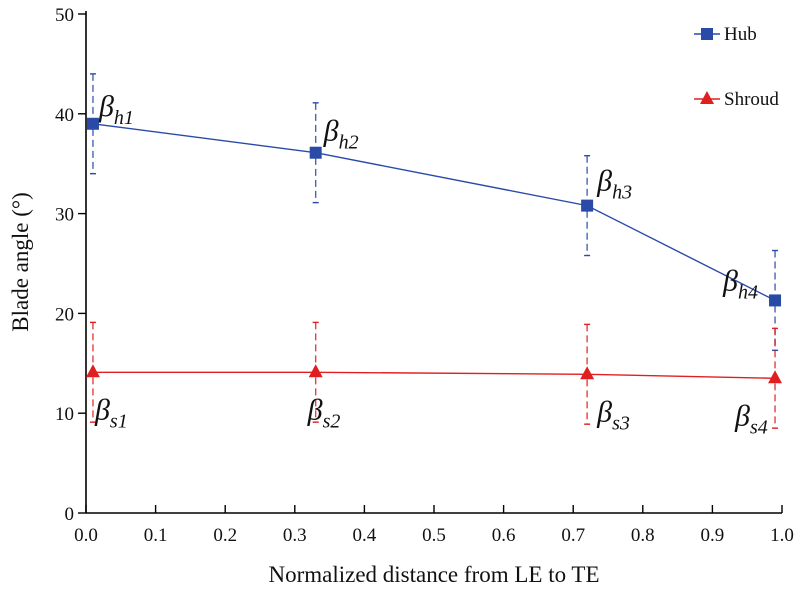 The width and height of the screenshot is (800, 591). What do you see at coordinates (433, 574) in the screenshot?
I see `x-axis-label: Normalized distance from LE to TE` at bounding box center [433, 574].